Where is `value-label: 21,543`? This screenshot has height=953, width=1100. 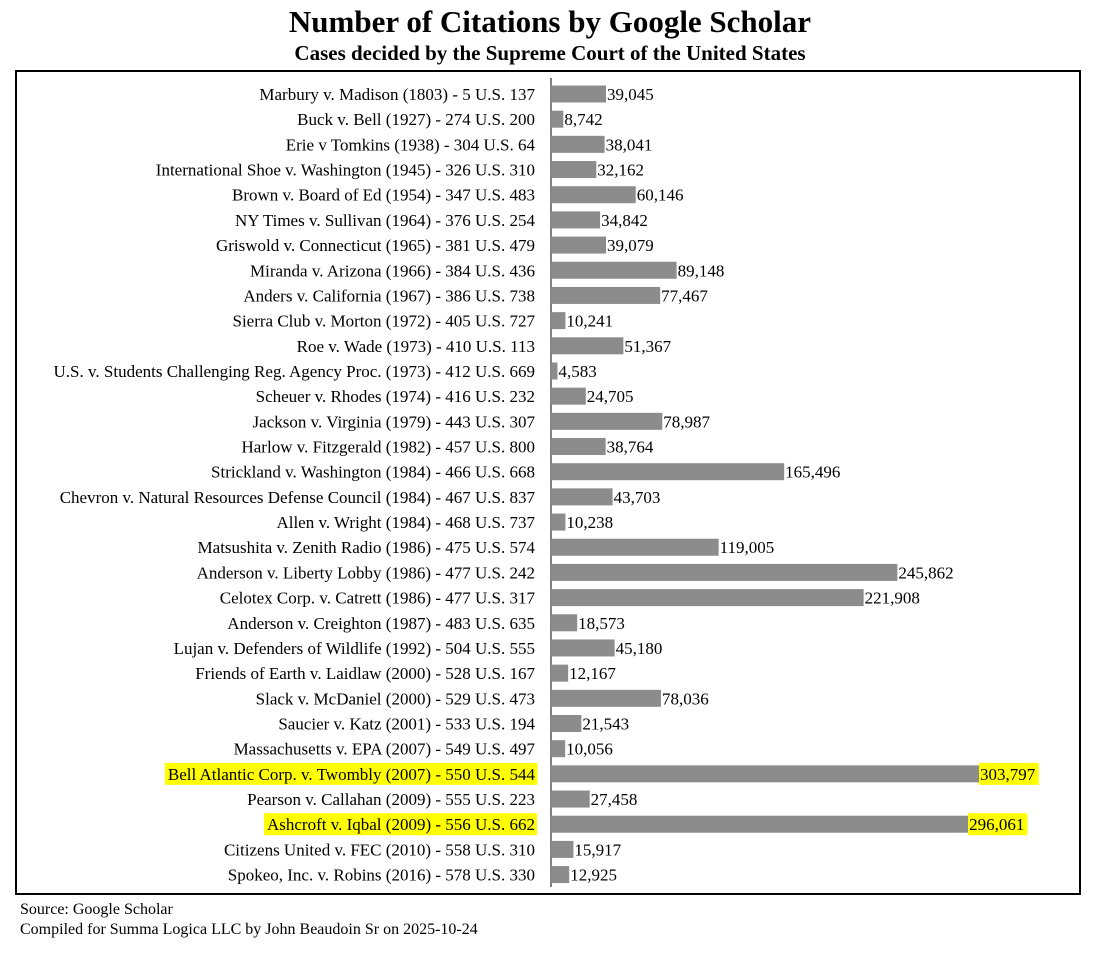
value-label: 21,543 is located at coordinates (605, 724).